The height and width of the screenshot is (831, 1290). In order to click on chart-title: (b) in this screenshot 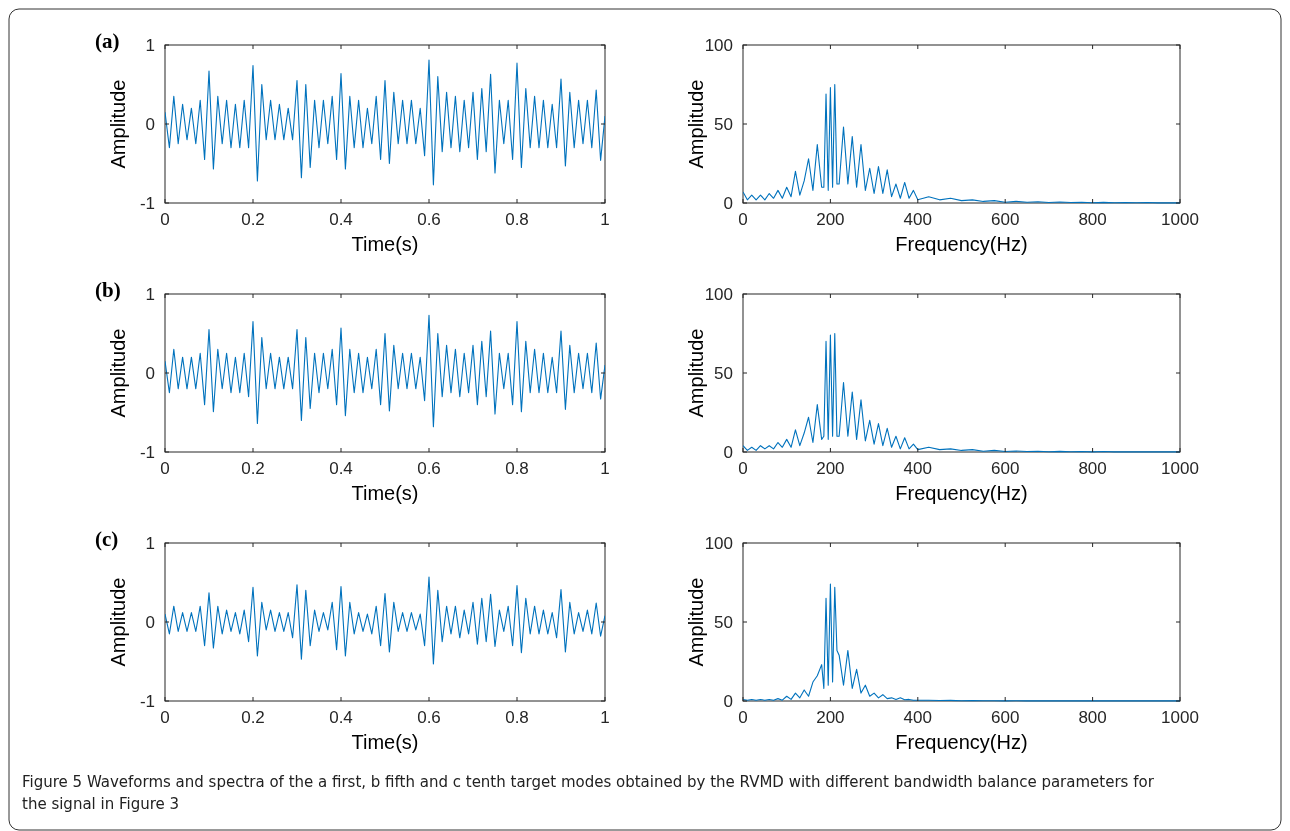, I will do `click(108, 290)`.